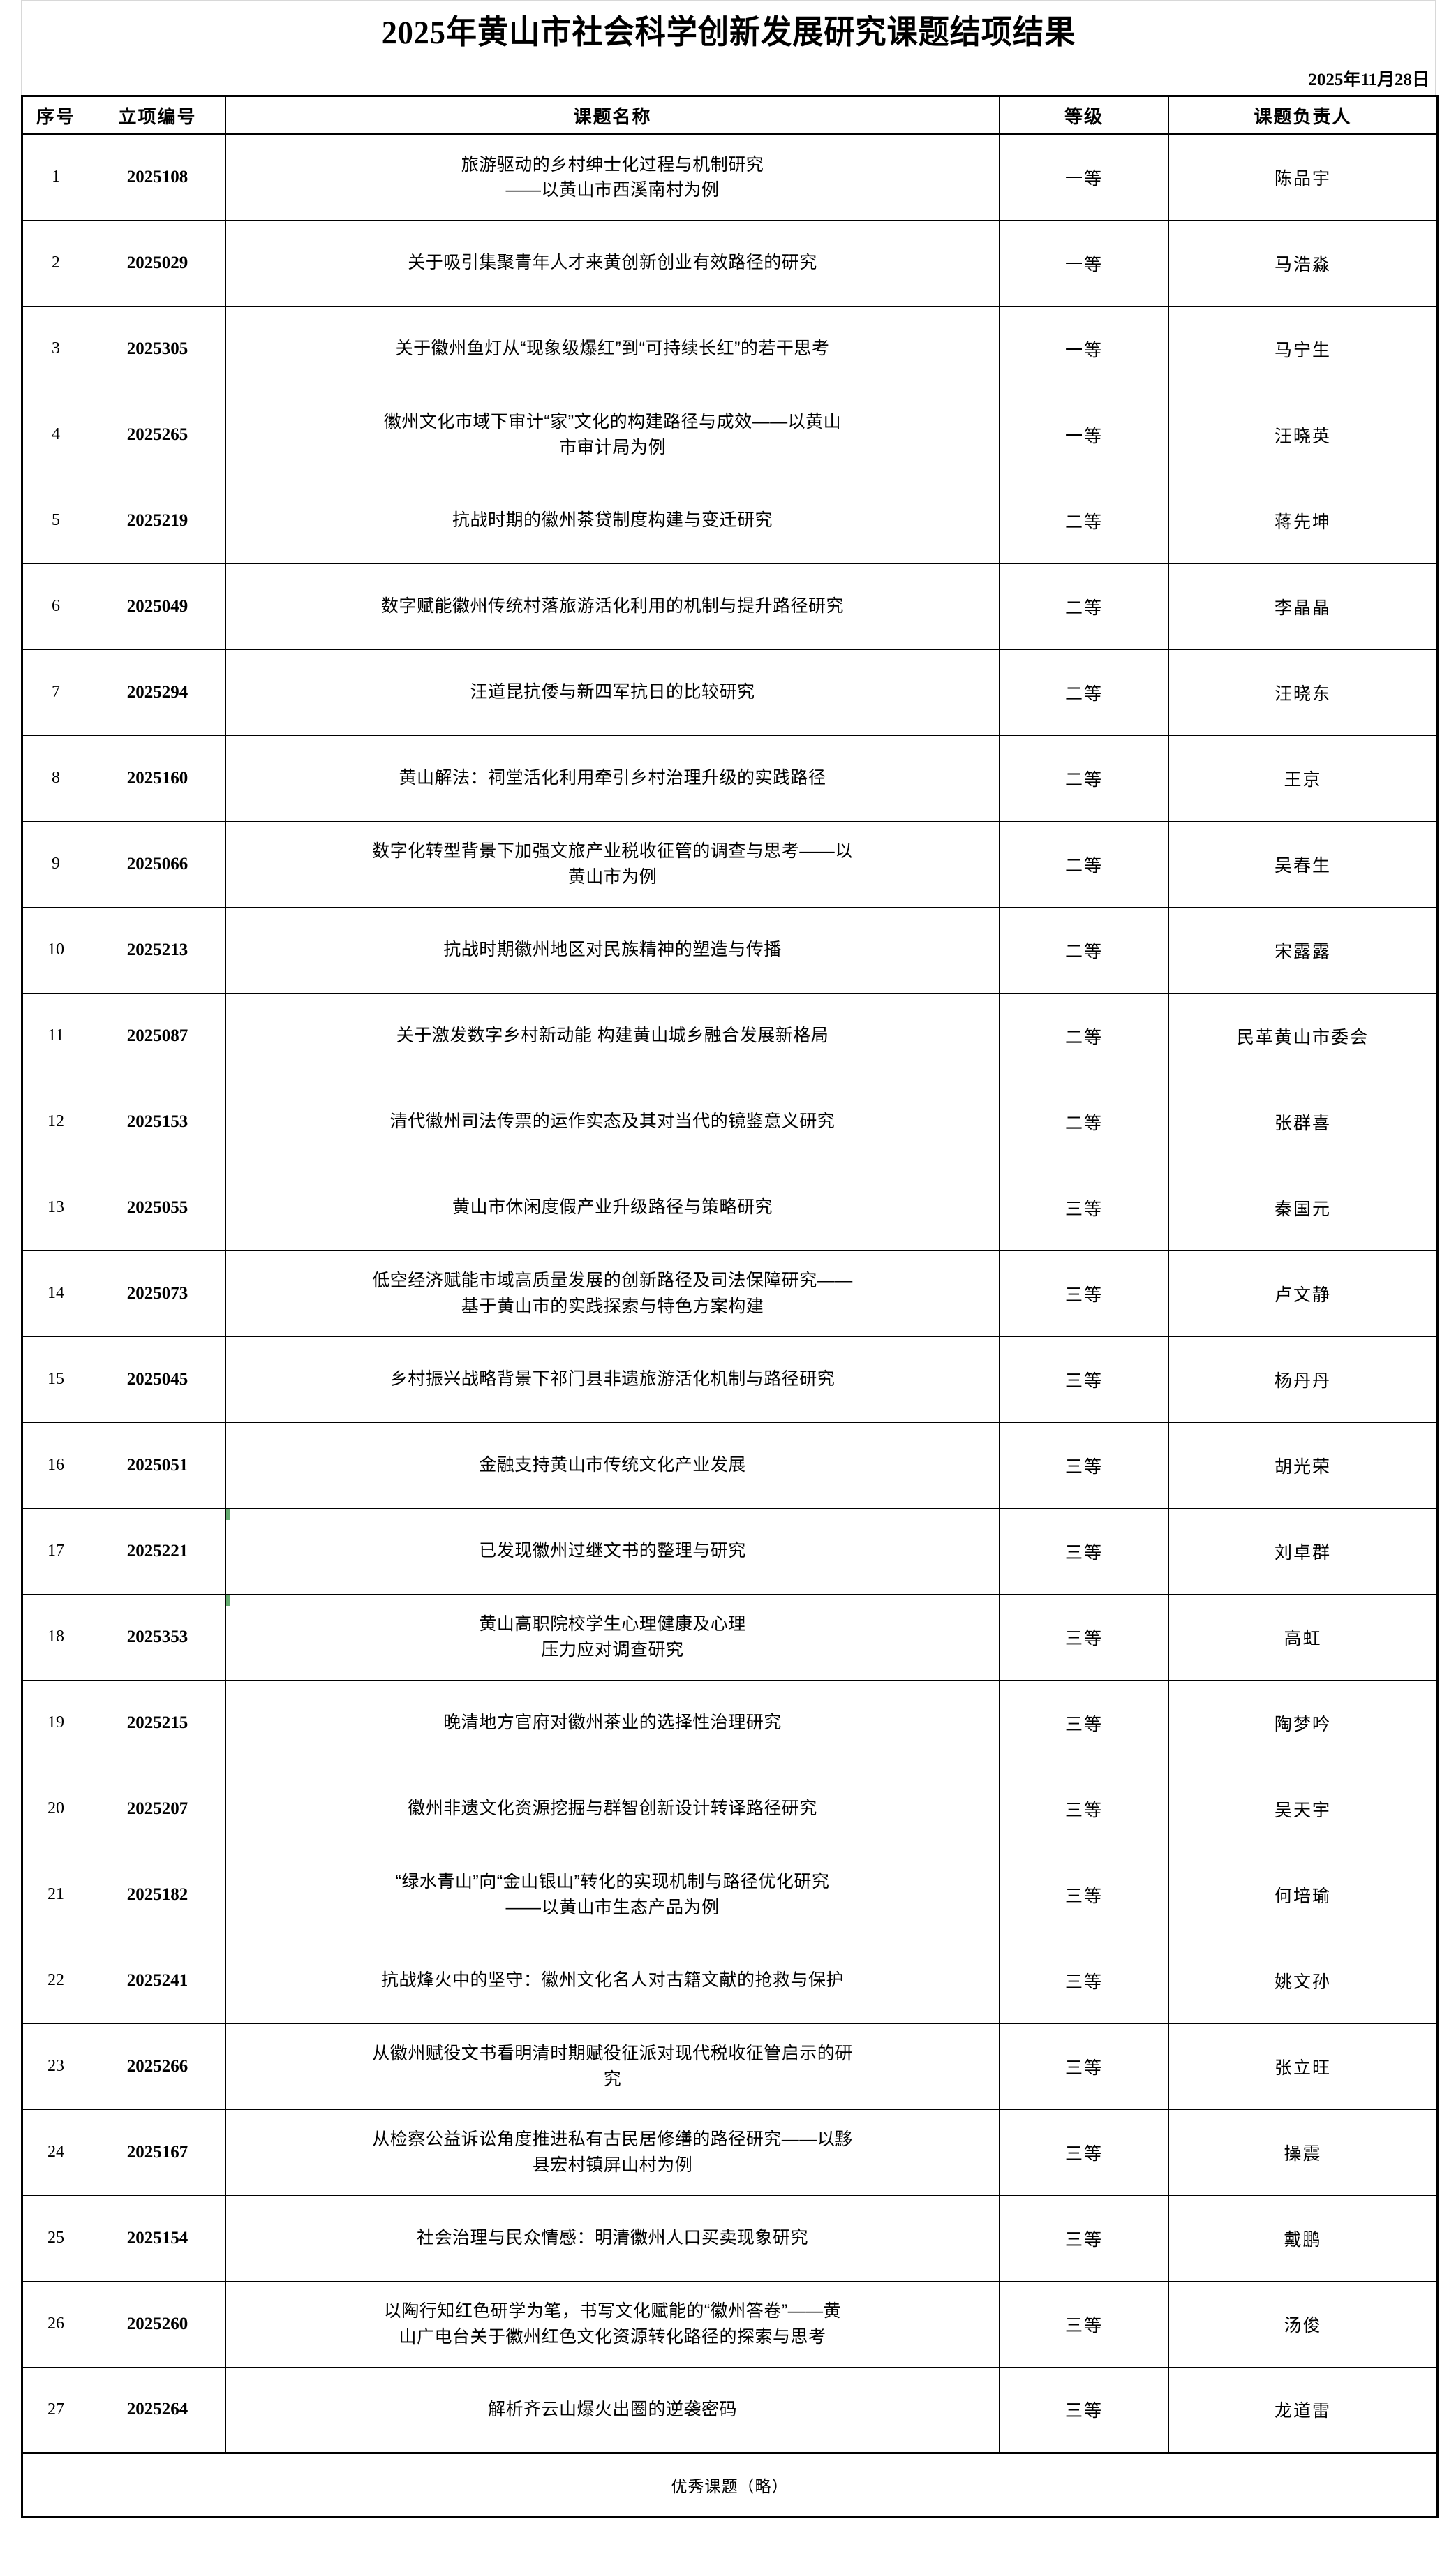 This screenshot has height=2561, width=1456. What do you see at coordinates (730, 348) in the screenshot?
I see `table-row: 3 2025305 关于徽州鱼灯从“现象级爆红”到“可持续长红”的若干思考 一等 马宁生` at bounding box center [730, 348].